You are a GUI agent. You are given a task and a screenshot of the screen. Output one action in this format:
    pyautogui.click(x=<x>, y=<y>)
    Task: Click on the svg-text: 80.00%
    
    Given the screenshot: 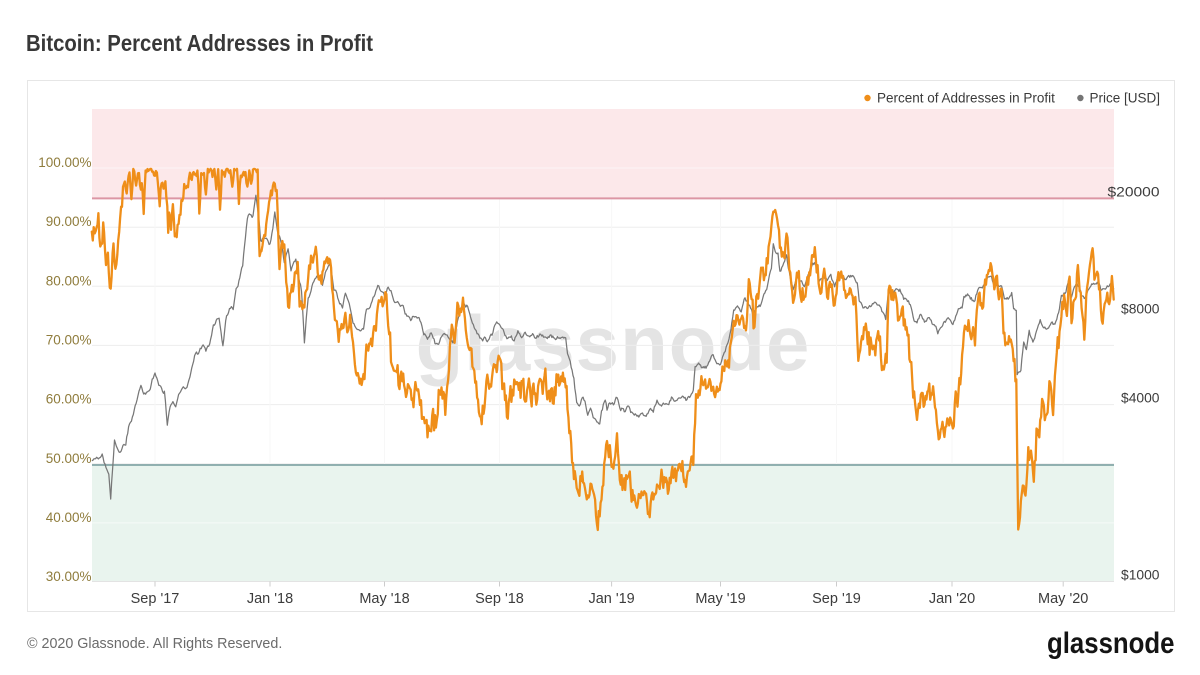 What is the action you would take?
    pyautogui.click(x=69, y=280)
    